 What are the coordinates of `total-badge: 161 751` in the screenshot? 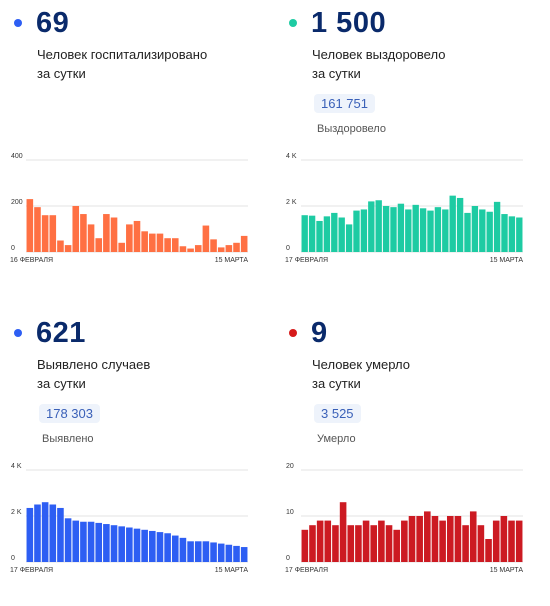 It's located at (344, 103).